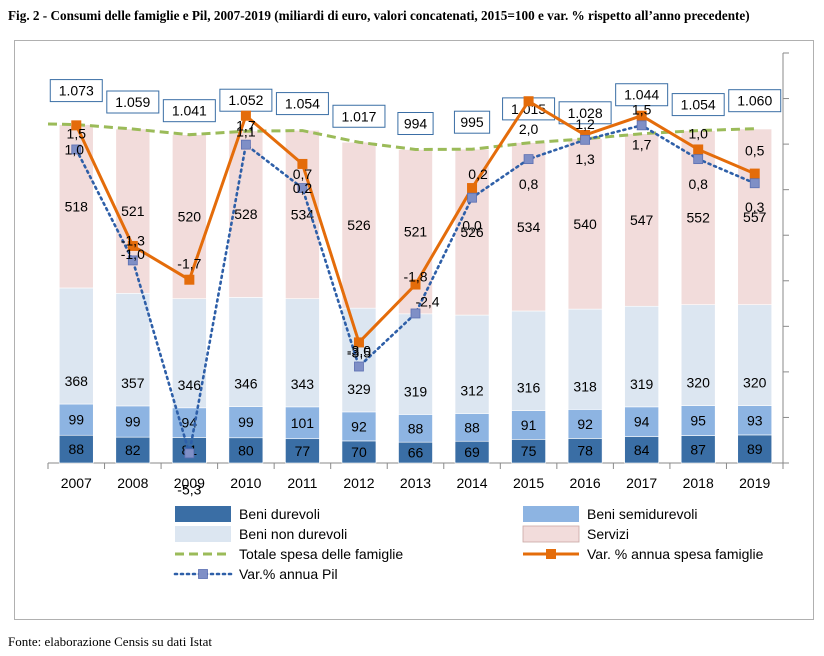  I want to click on bar-value-label-beni-durevoli: 77, so click(303, 451).